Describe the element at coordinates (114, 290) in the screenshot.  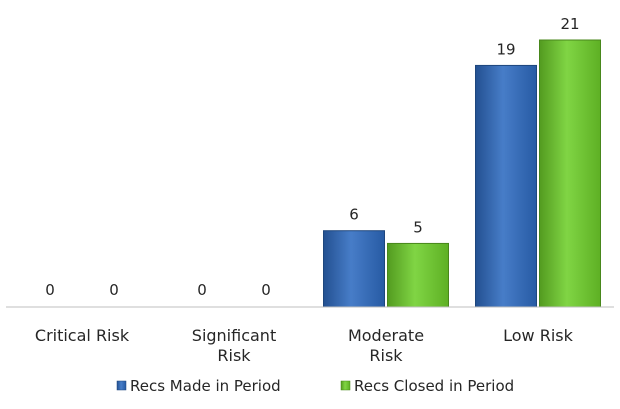
I see `data-label-closed-0: 0` at that location.